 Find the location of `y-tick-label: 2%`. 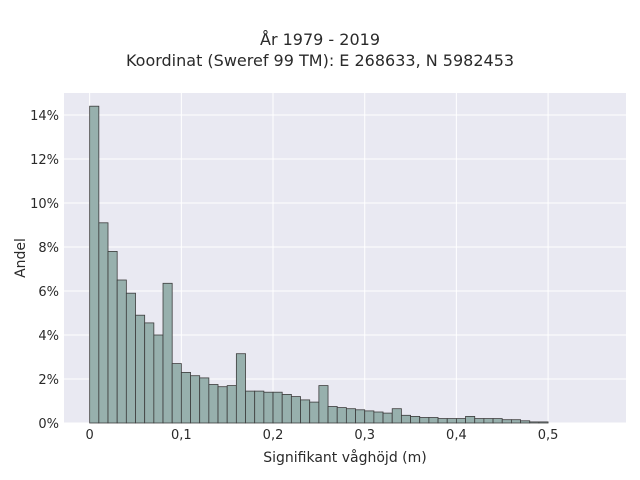

y-tick-label: 2% is located at coordinates (48, 380).